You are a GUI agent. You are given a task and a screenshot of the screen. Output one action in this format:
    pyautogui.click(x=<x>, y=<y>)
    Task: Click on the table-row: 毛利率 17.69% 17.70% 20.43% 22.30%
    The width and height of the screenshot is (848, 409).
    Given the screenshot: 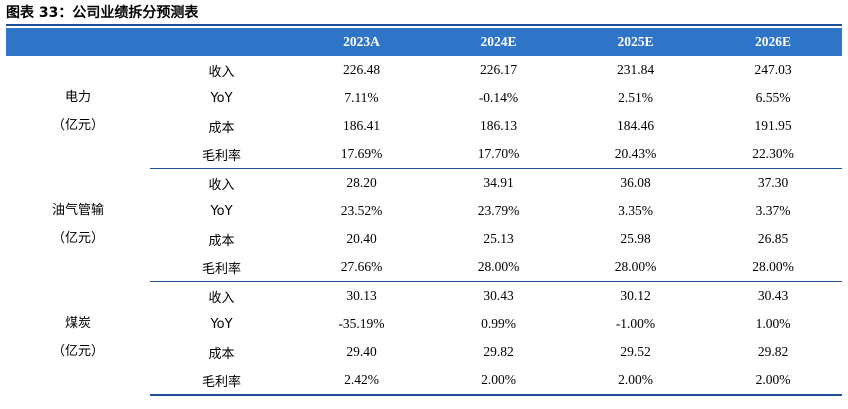 What is the action you would take?
    pyautogui.click(x=424, y=154)
    